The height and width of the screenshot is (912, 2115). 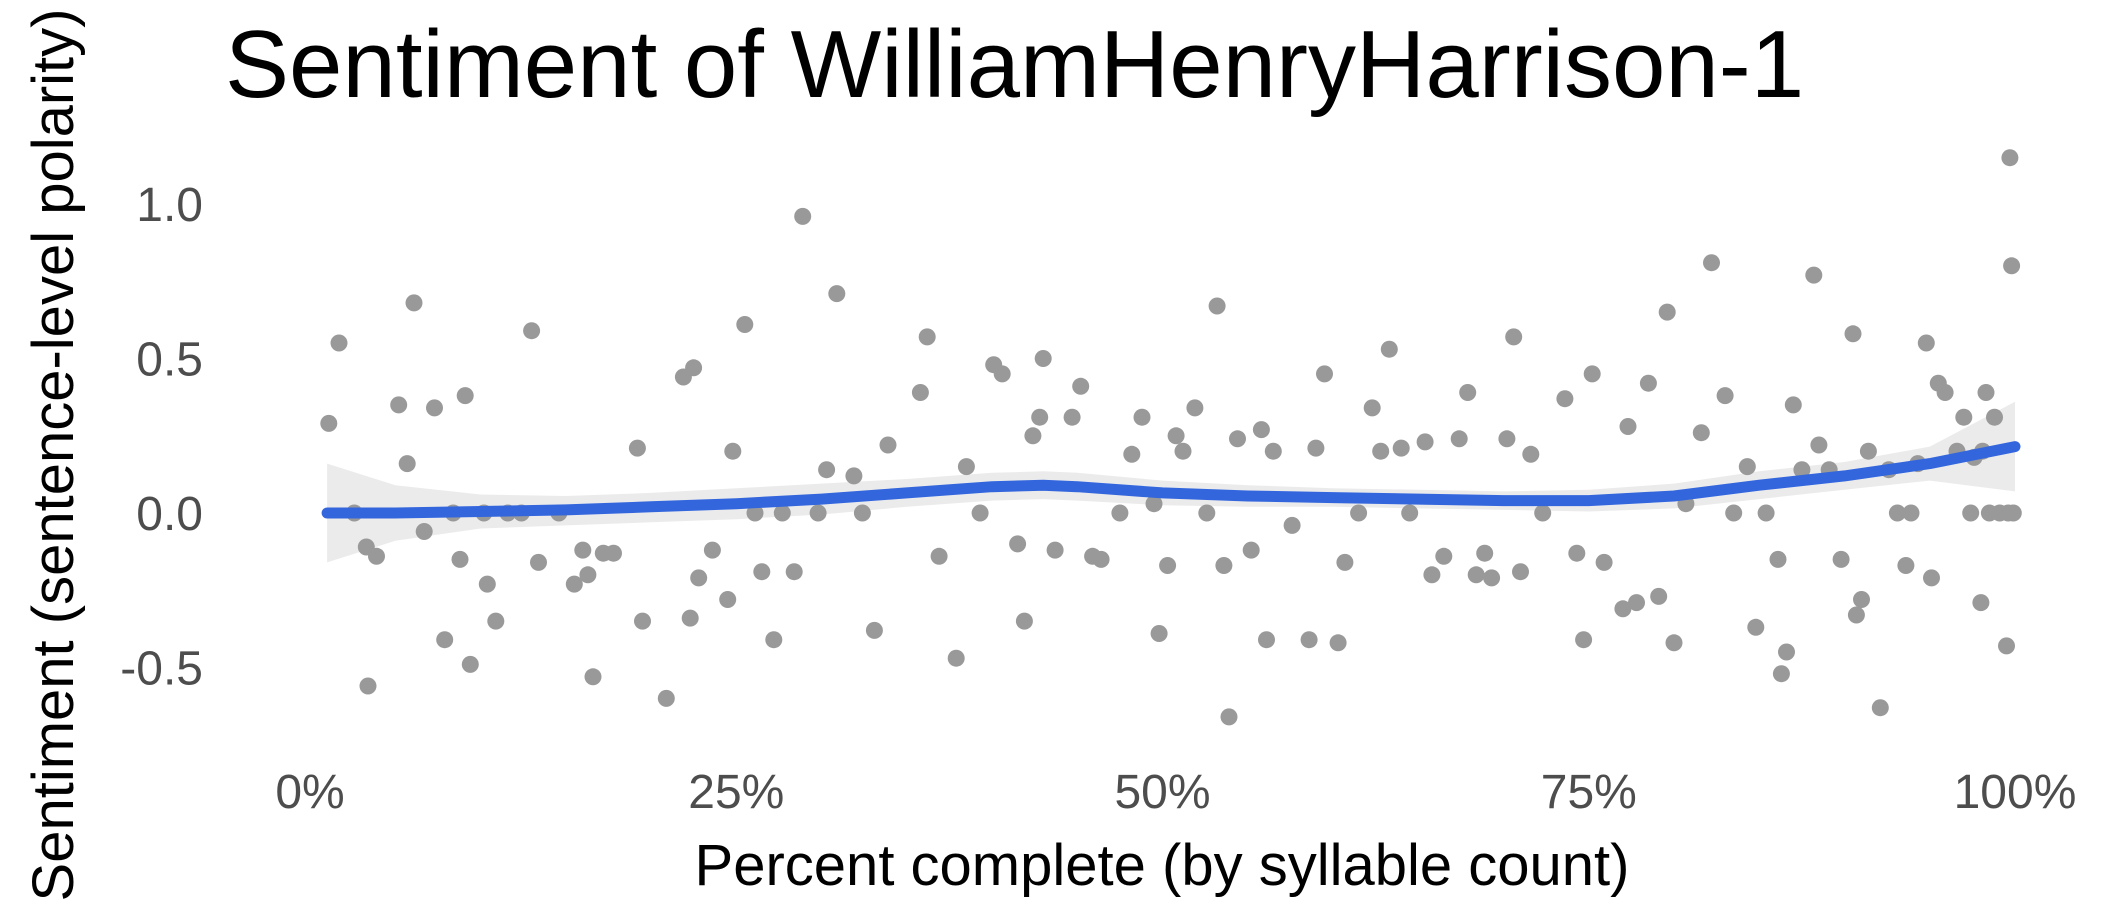 I want to click on smooth-line-layer, so click(x=1171, y=480).